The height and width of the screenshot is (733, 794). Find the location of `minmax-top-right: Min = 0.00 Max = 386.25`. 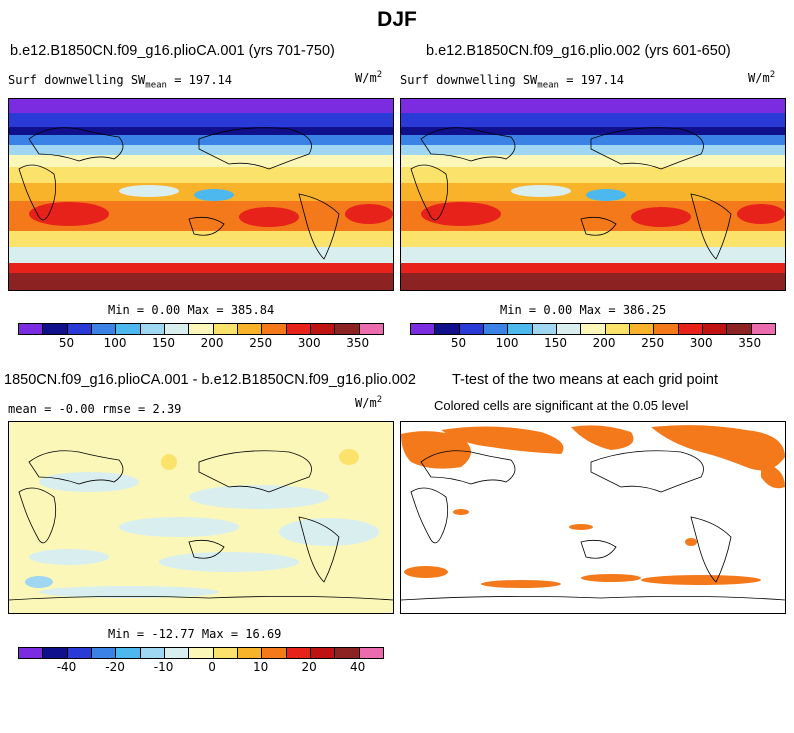

minmax-top-right: Min = 0.00 Max = 386.25 is located at coordinates (583, 310).